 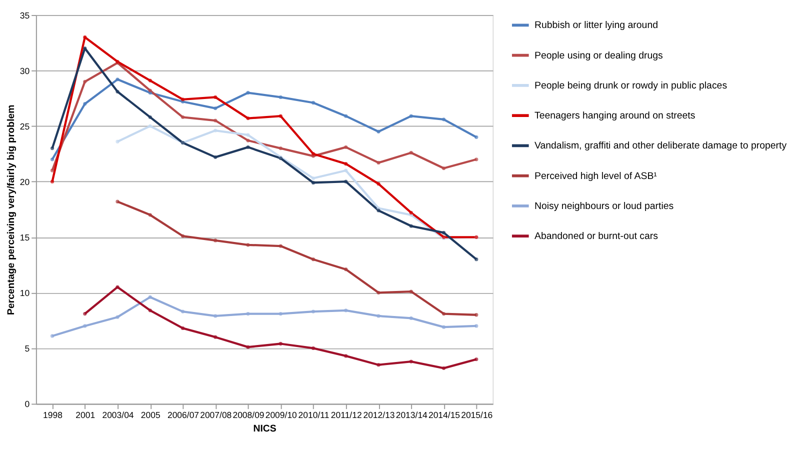 What do you see at coordinates (660, 146) in the screenshot?
I see `legend-label: Vandalism, graffiti and other deliberate damage to property` at bounding box center [660, 146].